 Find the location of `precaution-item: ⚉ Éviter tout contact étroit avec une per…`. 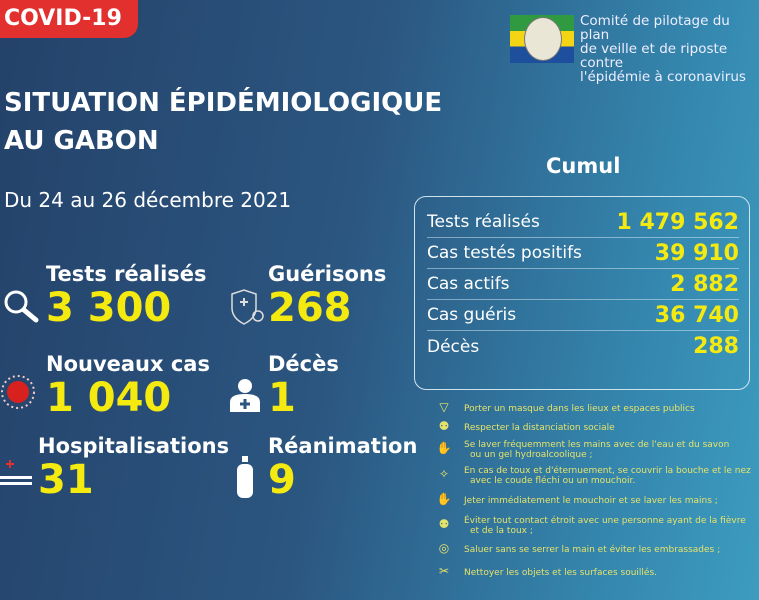

precaution-item: ⚉ Éviter tout contact étroit avec une per… is located at coordinates (591, 526).